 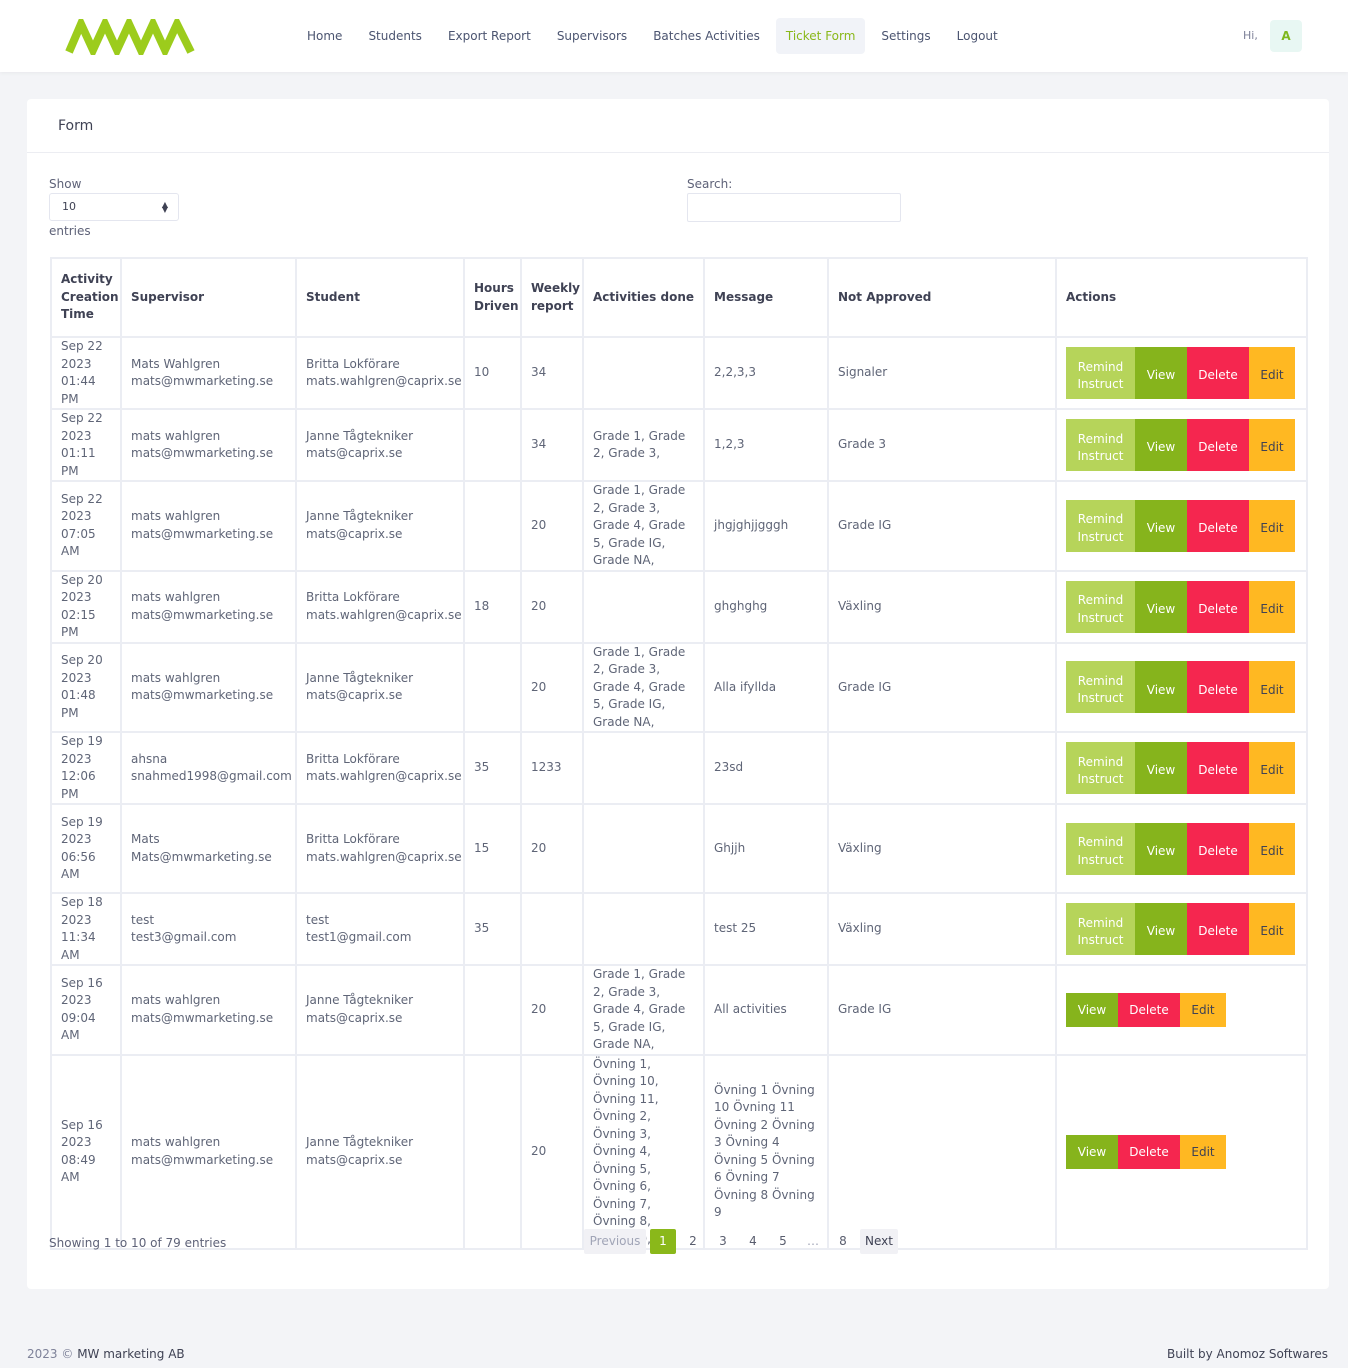 I want to click on mwm-logo, so click(x=130, y=37).